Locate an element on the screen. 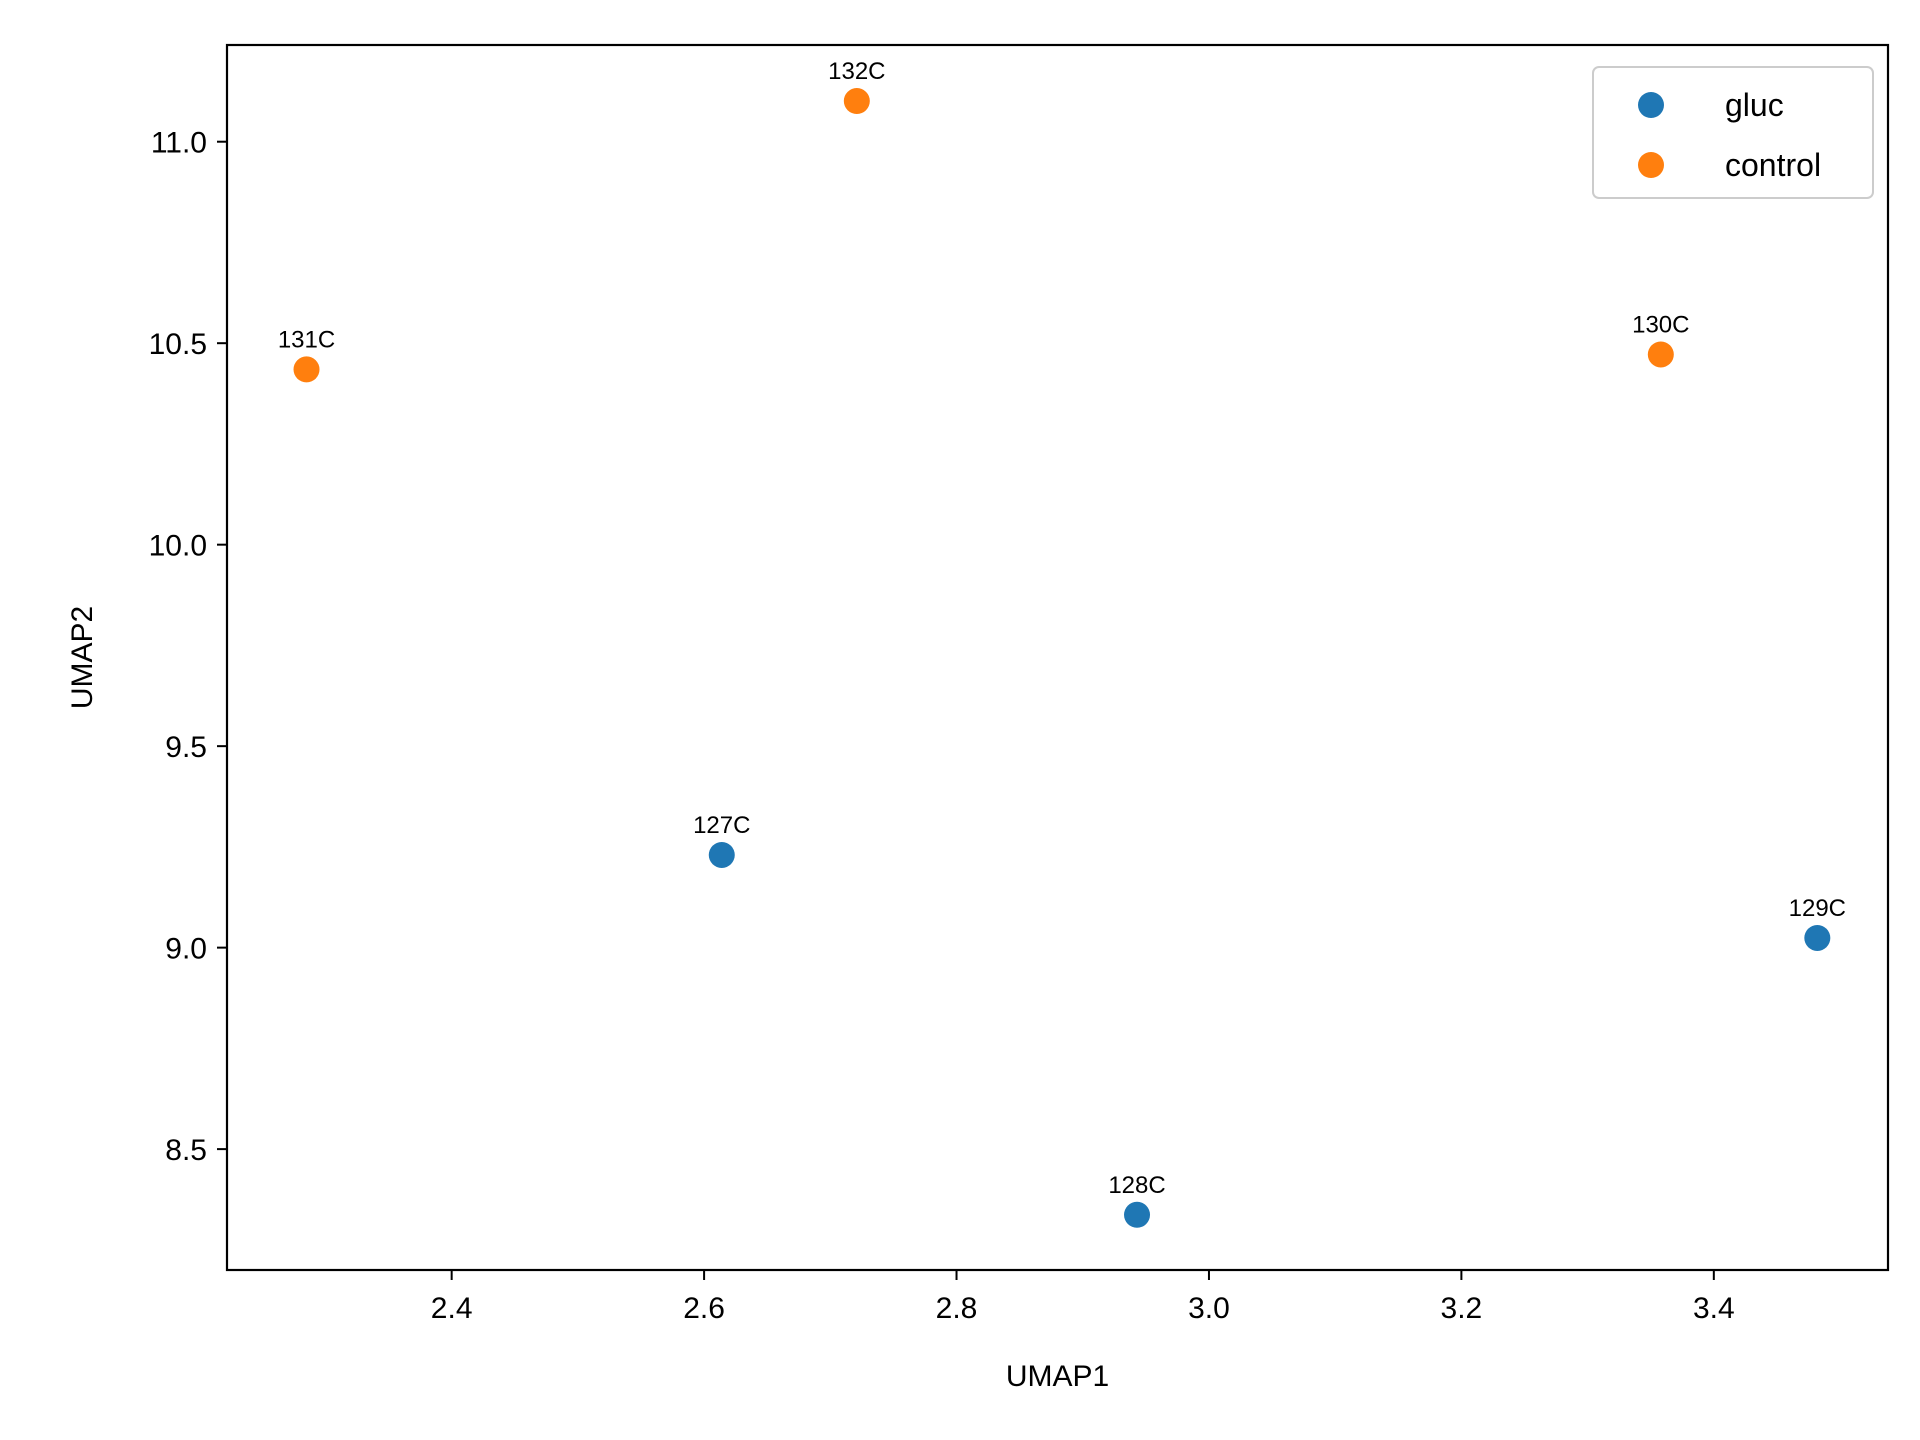 This screenshot has height=1440, width=1920. point-label: 127C is located at coordinates (721, 825).